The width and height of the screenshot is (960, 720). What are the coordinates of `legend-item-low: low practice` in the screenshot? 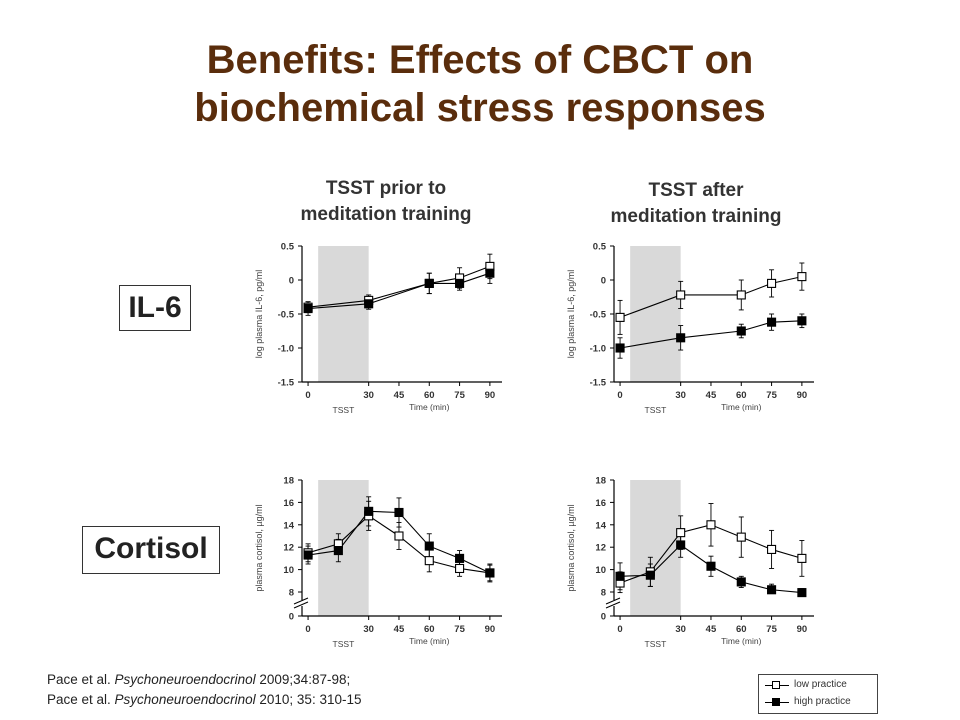 It's located at (818, 685).